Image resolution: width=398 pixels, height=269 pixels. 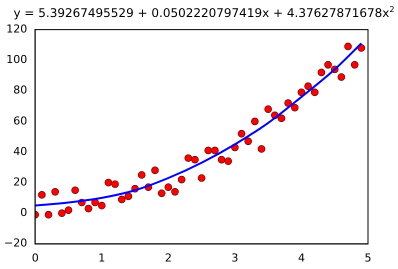 What do you see at coordinates (24, 213) in the screenshot?
I see `y-tick-label: 0` at bounding box center [24, 213].